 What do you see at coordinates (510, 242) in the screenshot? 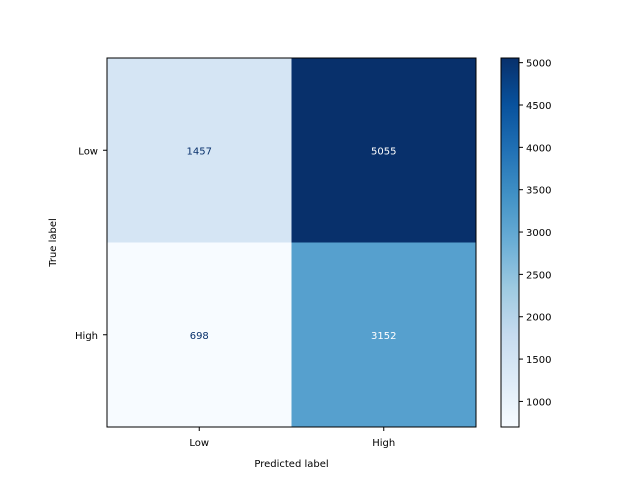
I see `colorbar` at bounding box center [510, 242].